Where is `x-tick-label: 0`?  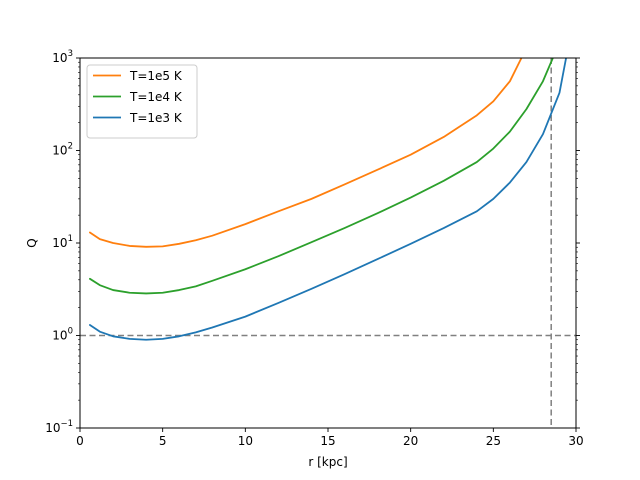
x-tick-label: 0 is located at coordinates (80, 441).